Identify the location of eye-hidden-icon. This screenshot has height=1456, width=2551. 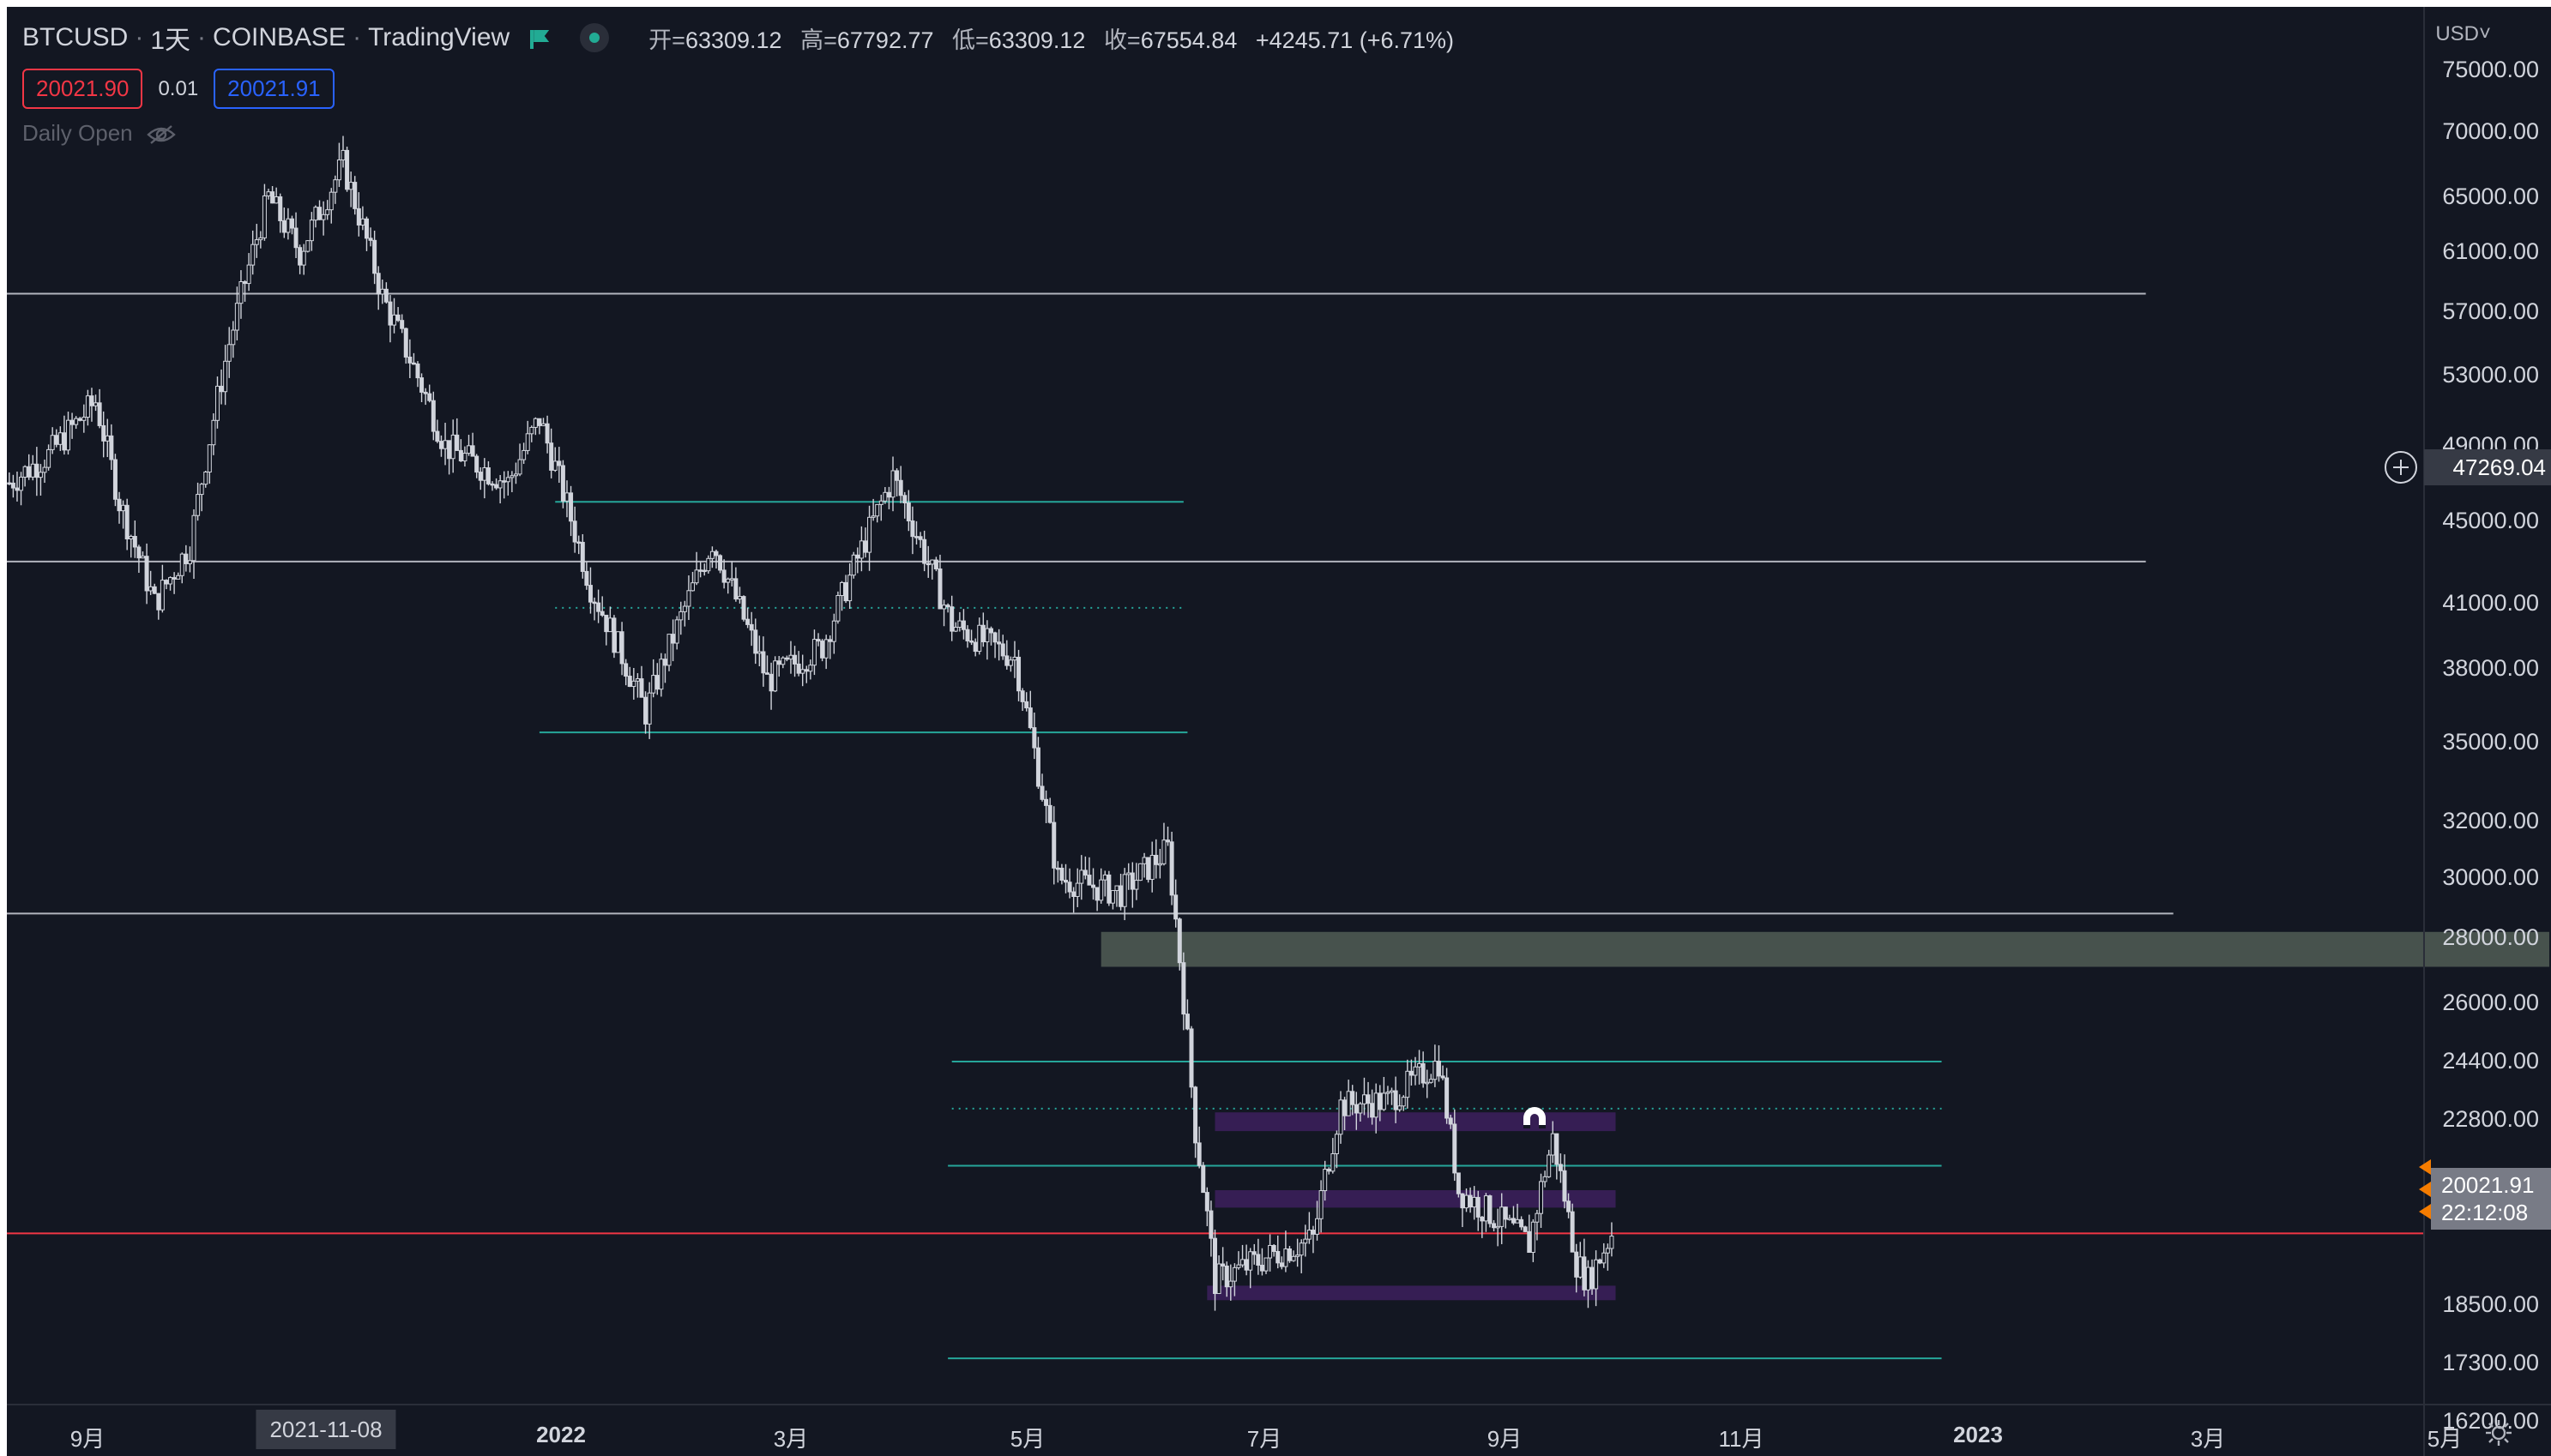
(161, 134).